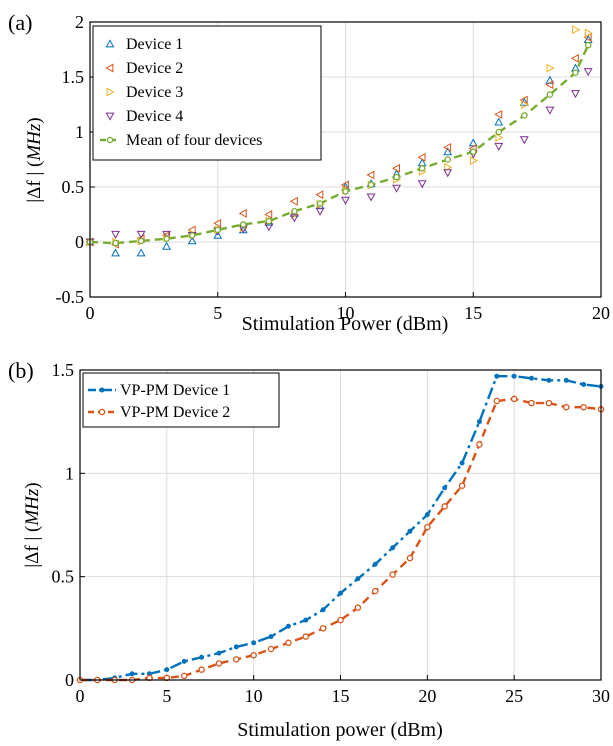  I want to click on panel-a-y-axis-label: |Δf | (MHz), so click(34, 159).